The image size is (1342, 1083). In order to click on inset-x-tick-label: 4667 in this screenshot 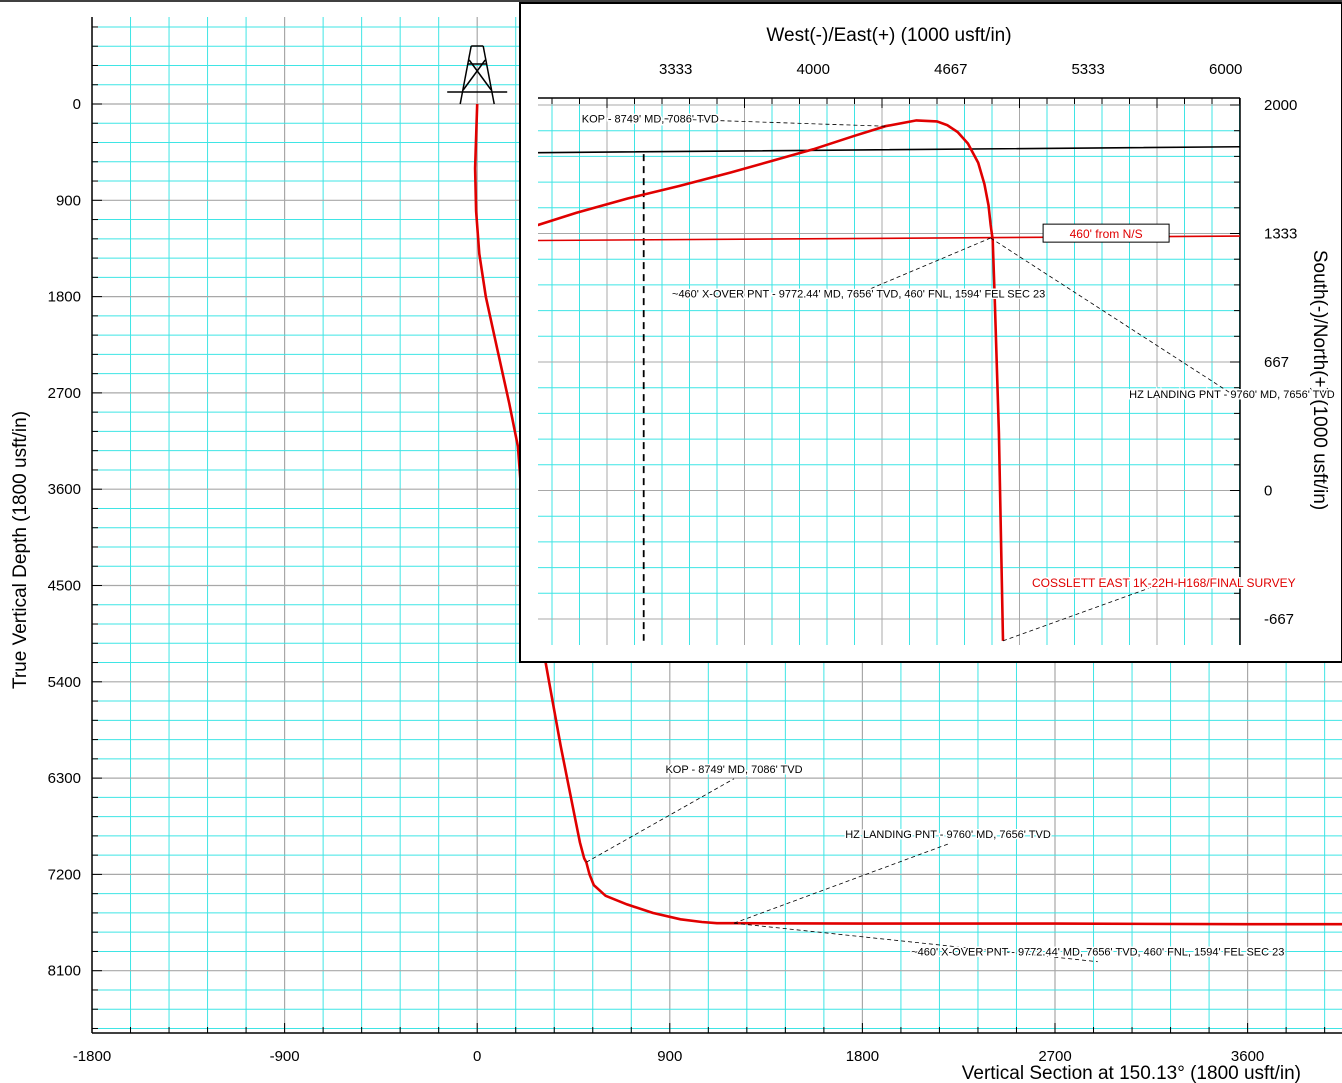, I will do `click(950, 69)`.